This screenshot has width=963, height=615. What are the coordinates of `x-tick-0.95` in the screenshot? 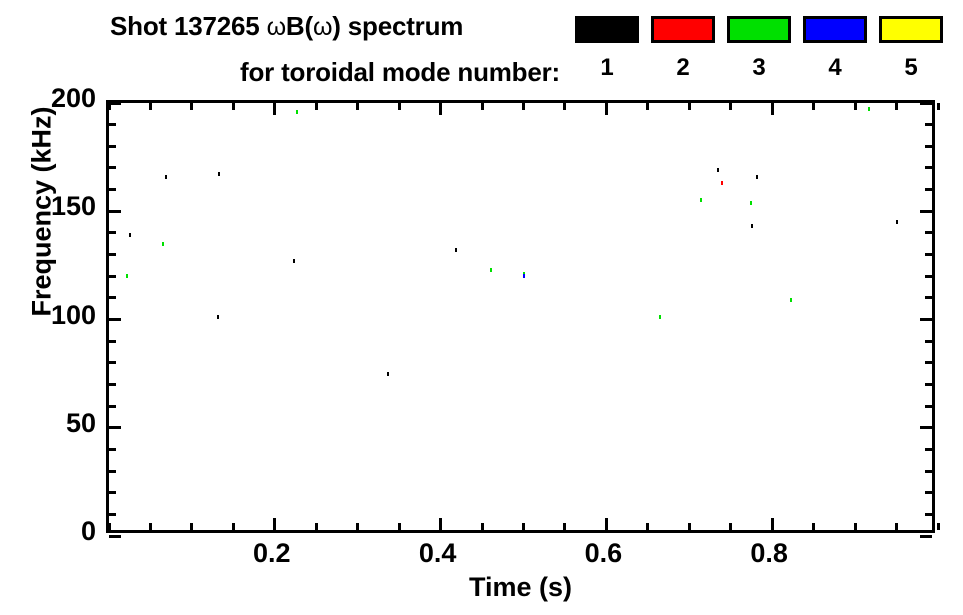 It's located at (897, 526).